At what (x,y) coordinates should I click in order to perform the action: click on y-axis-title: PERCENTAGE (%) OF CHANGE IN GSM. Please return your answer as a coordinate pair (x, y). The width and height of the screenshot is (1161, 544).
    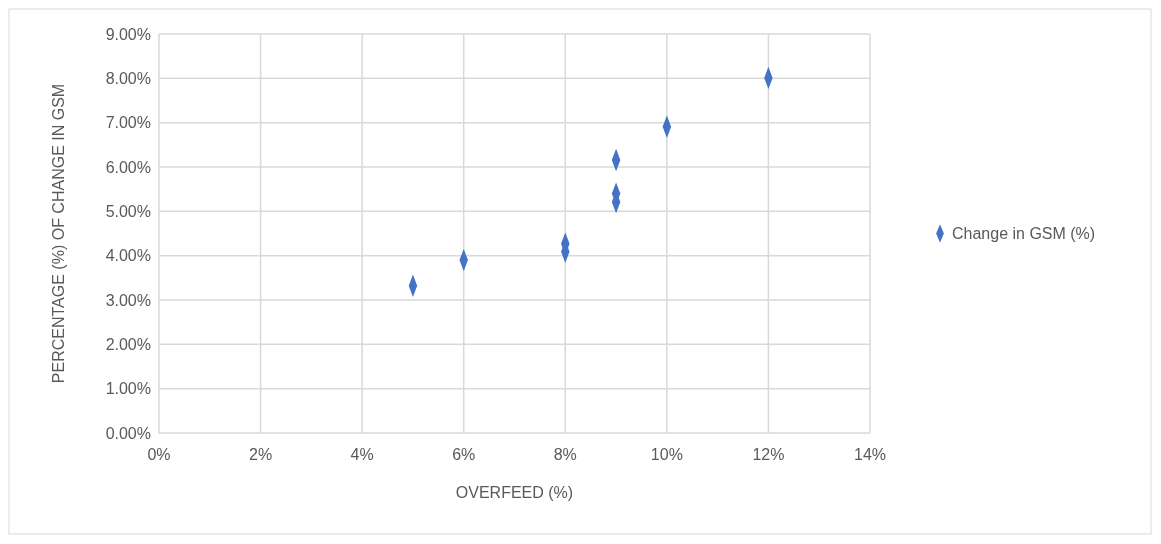
    Looking at the image, I should click on (58, 233).